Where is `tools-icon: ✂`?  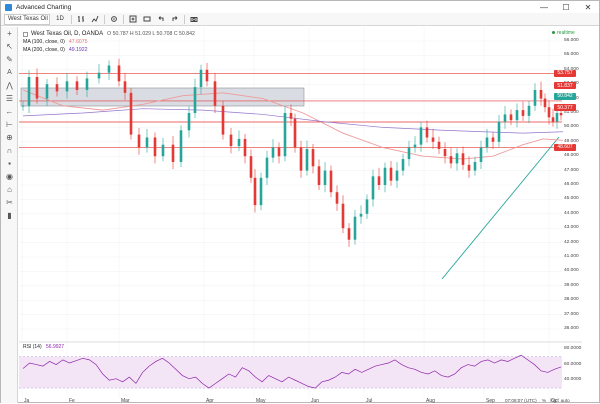
tools-icon: ✂ is located at coordinates (9, 202).